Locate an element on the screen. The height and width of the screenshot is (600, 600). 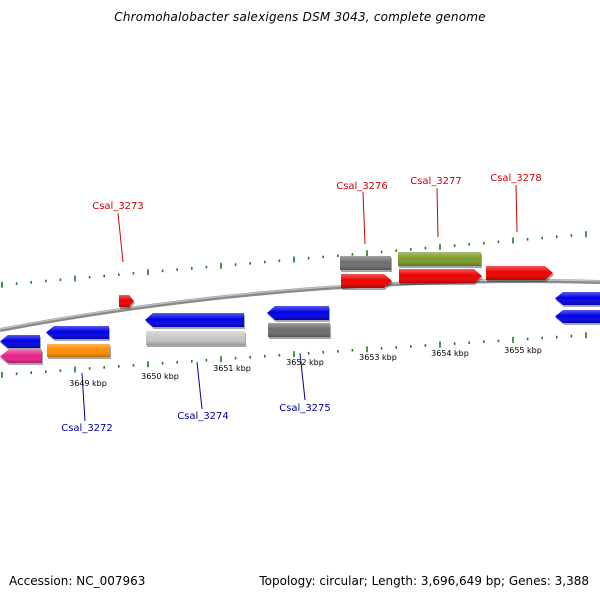
accession-text: Accession: NC_007963 is located at coordinates (77, 581).